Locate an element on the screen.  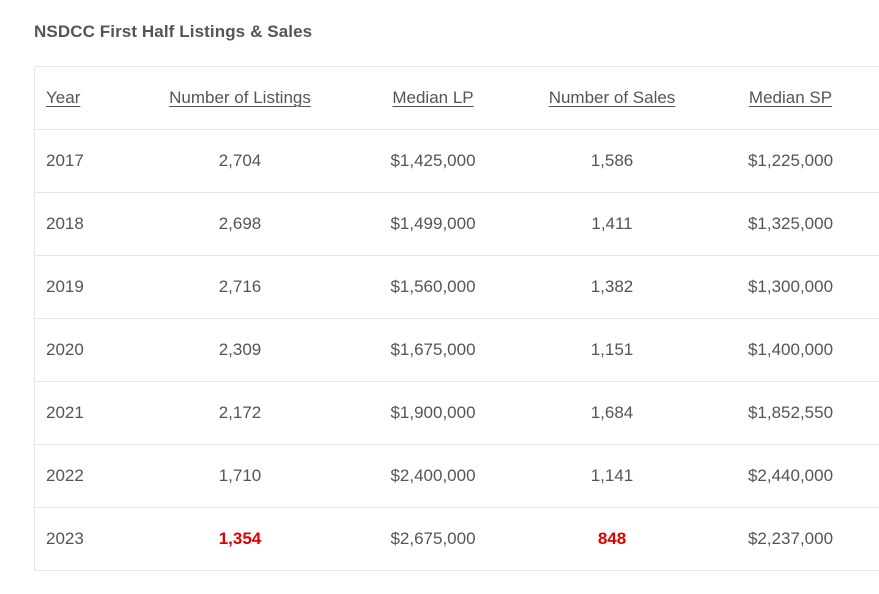
cell-listings-highlighted: 1,354 is located at coordinates (240, 538).